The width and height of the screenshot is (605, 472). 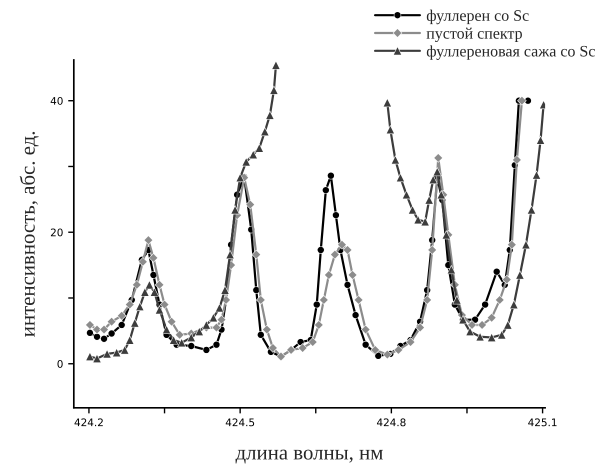 What do you see at coordinates (542, 422) in the screenshot?
I see `x-tick-label: 425.1` at bounding box center [542, 422].